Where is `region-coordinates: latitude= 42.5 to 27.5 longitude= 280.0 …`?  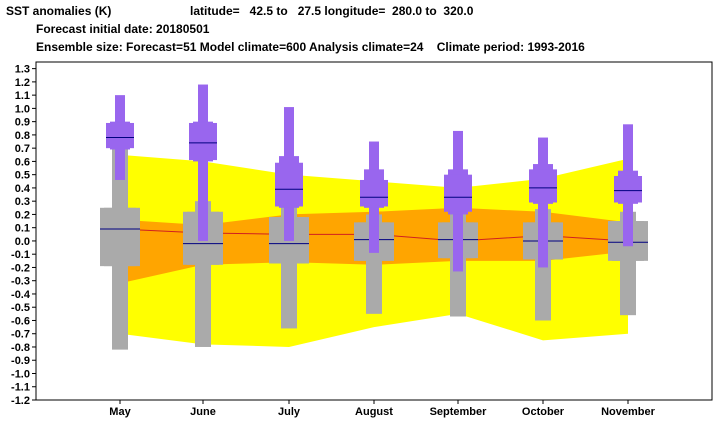 region-coordinates: latitude= 42.5 to 27.5 longitude= 280.0 … is located at coordinates (332, 11).